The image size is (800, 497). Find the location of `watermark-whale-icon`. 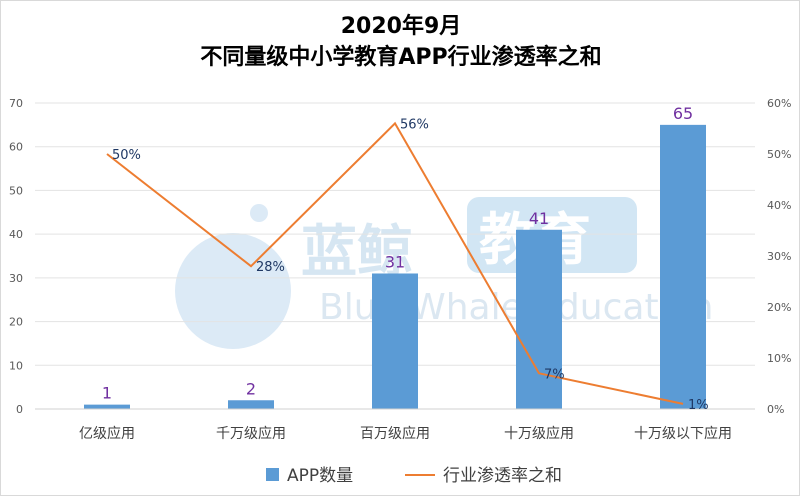

watermark-whale-icon is located at coordinates (233, 291).